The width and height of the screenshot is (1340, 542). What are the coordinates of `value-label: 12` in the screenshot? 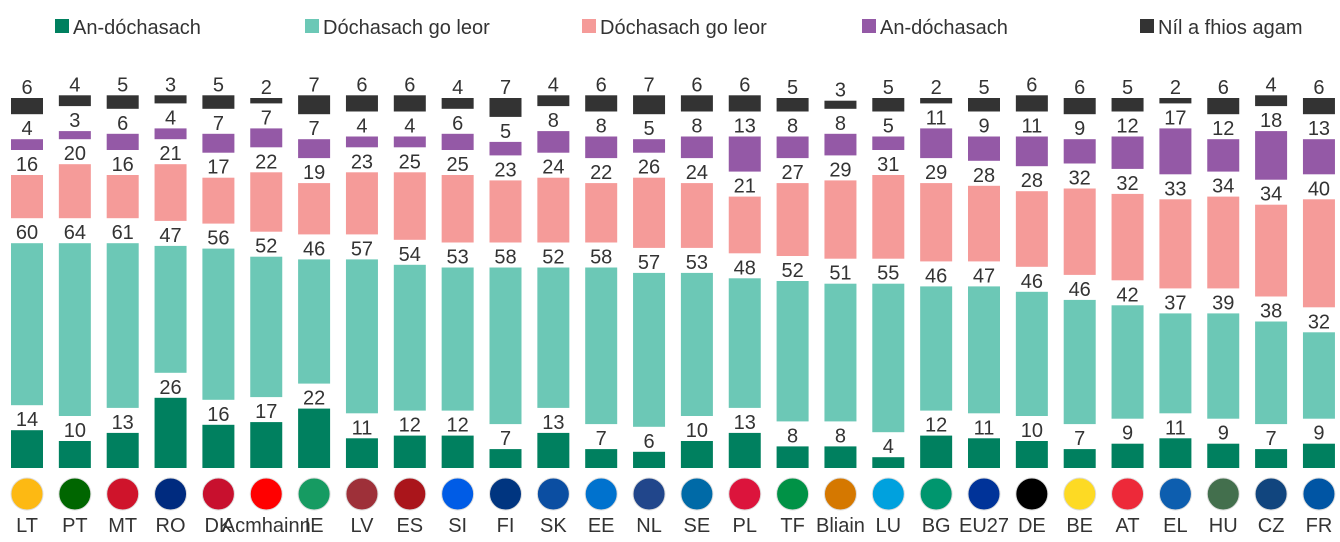 It's located at (936, 426).